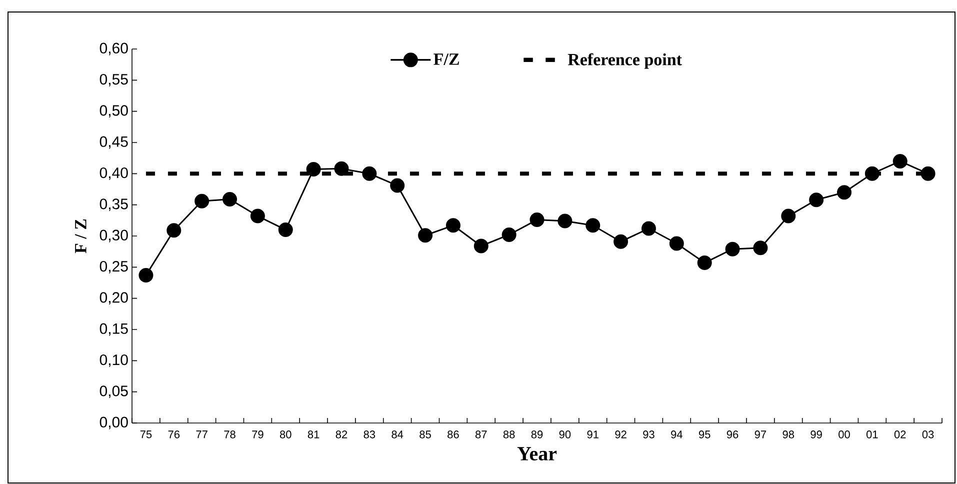 This screenshot has width=957, height=484. I want to click on y-tick-label: 0,10, so click(114, 360).